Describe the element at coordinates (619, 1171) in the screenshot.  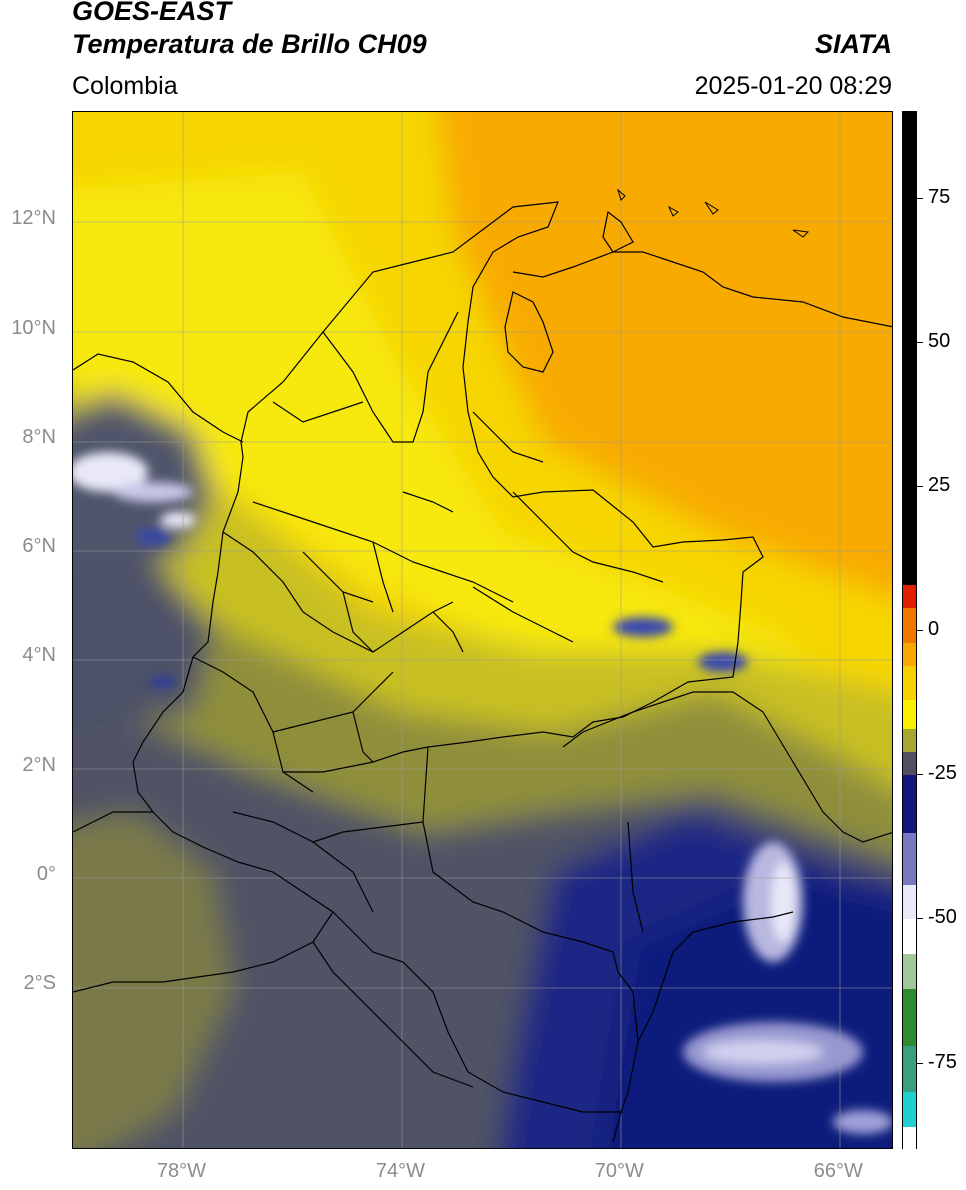
I see `longitude-label: 70°W` at that location.